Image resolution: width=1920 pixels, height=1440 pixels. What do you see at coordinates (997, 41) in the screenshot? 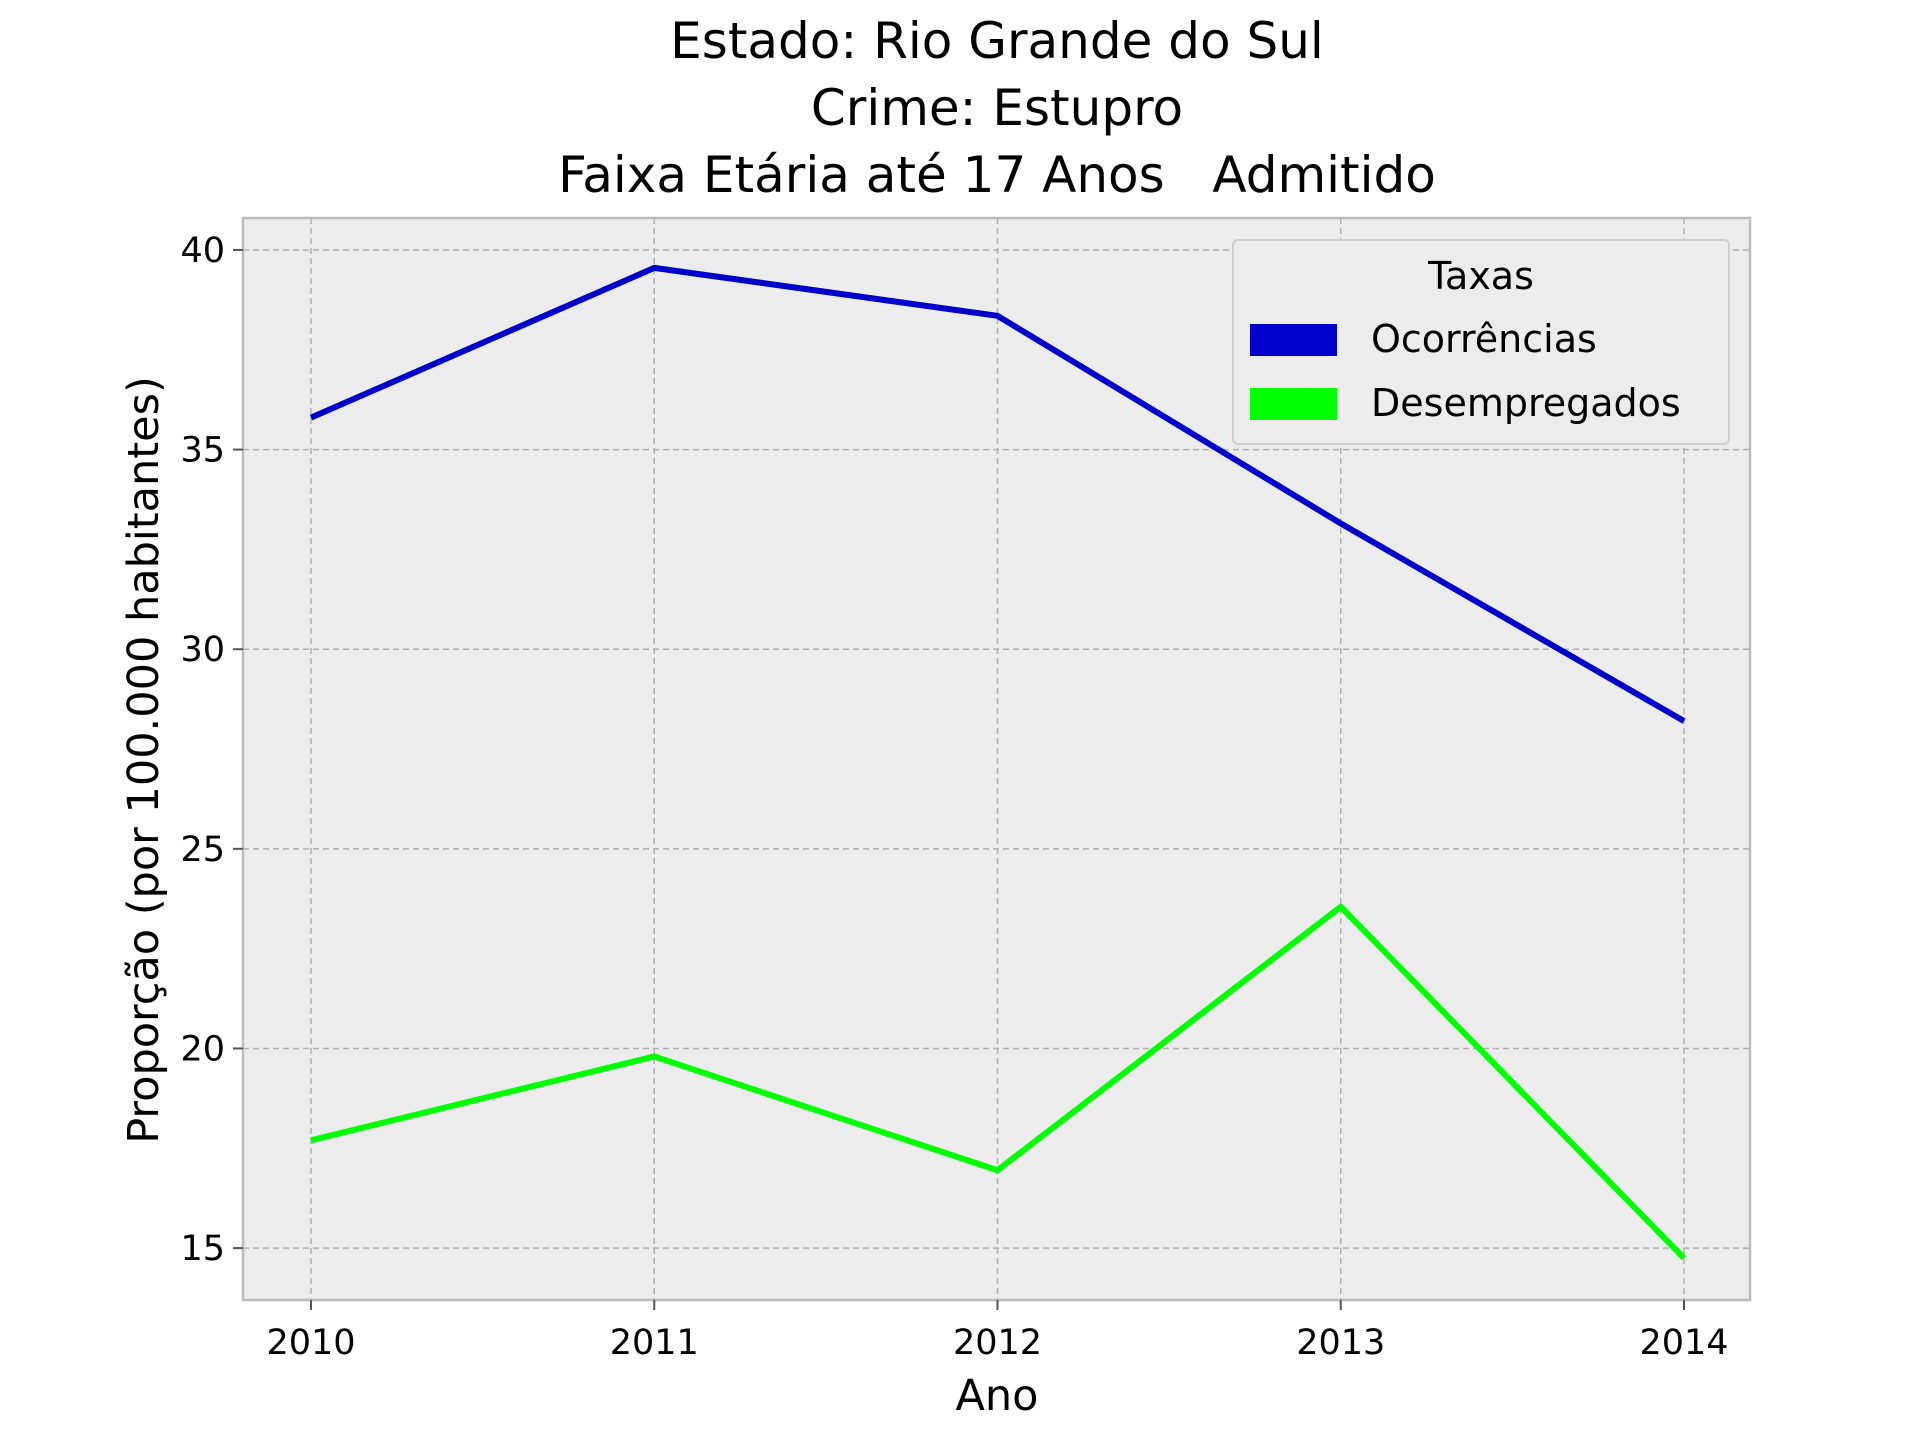
I see `chart-title-line-1: Estado: Rio Grande do Sul` at bounding box center [997, 41].